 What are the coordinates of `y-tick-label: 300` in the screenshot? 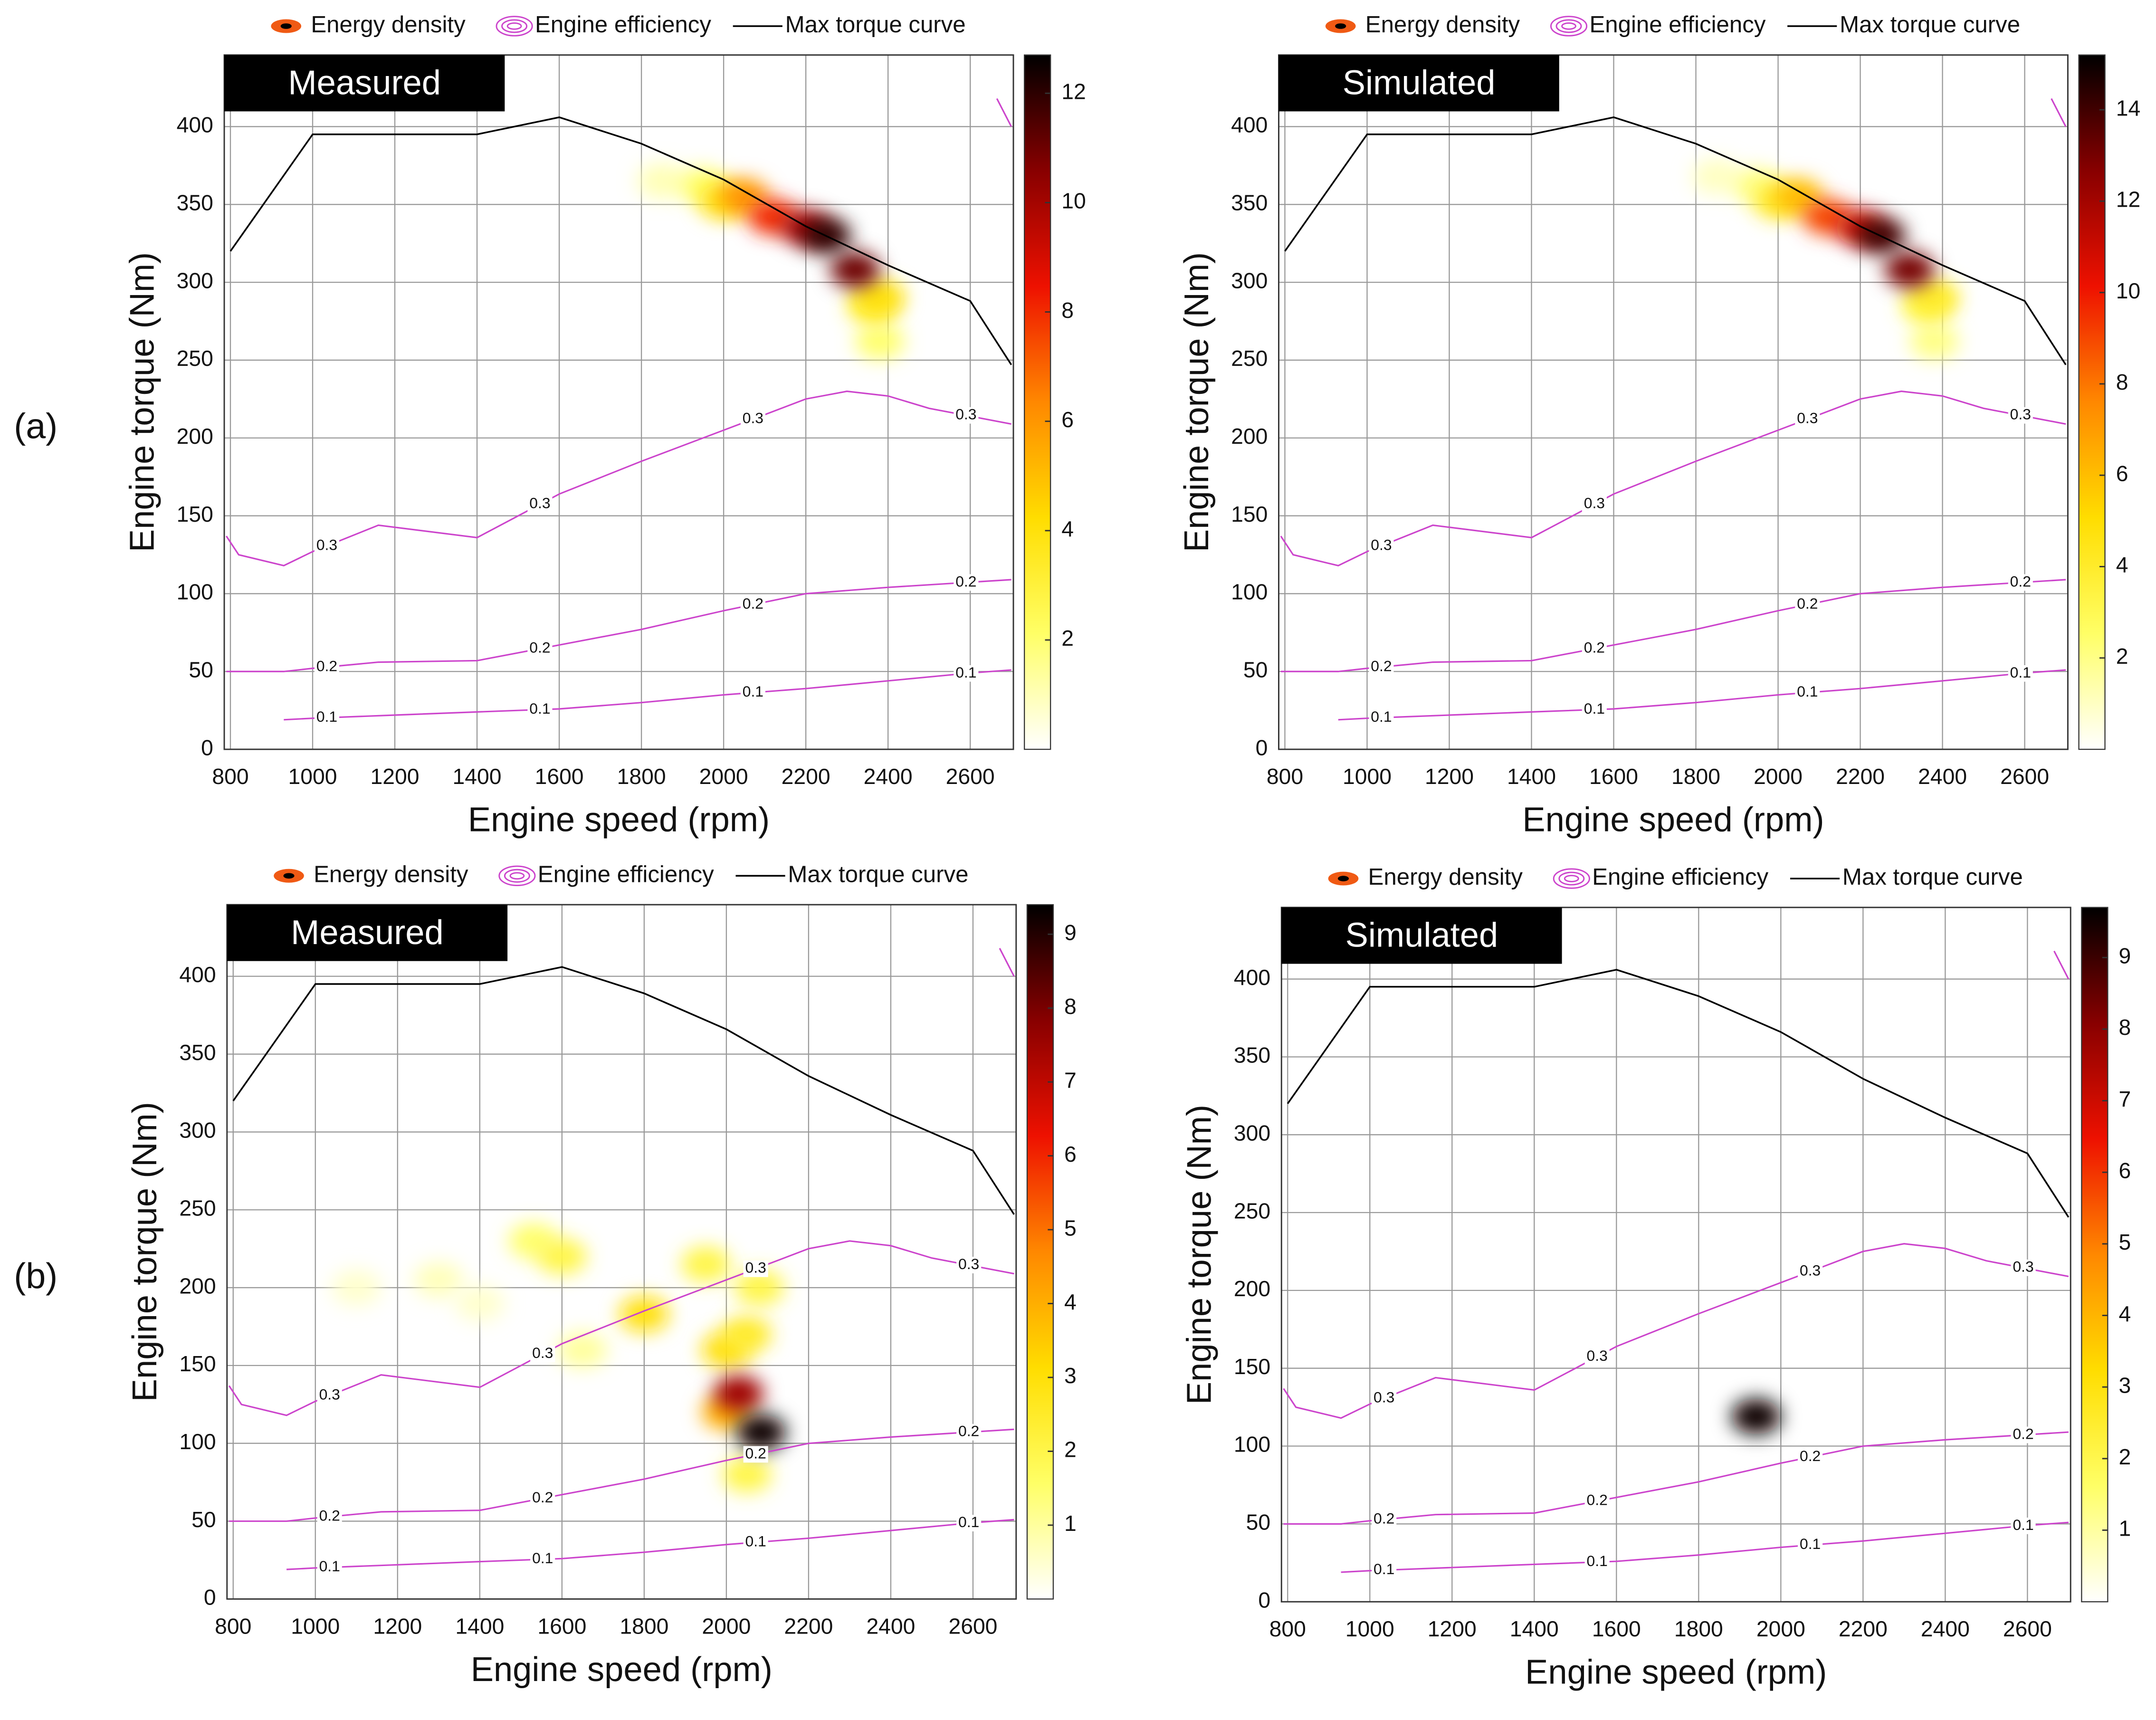 It's located at (1252, 1132).